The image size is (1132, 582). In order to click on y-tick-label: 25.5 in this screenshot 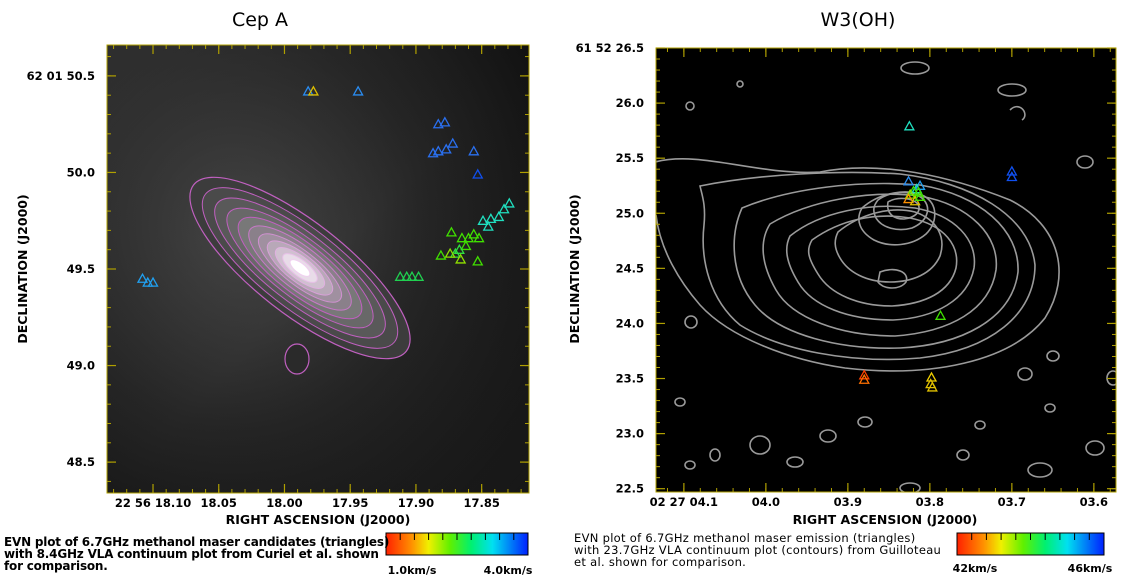, I will do `click(630, 158)`.